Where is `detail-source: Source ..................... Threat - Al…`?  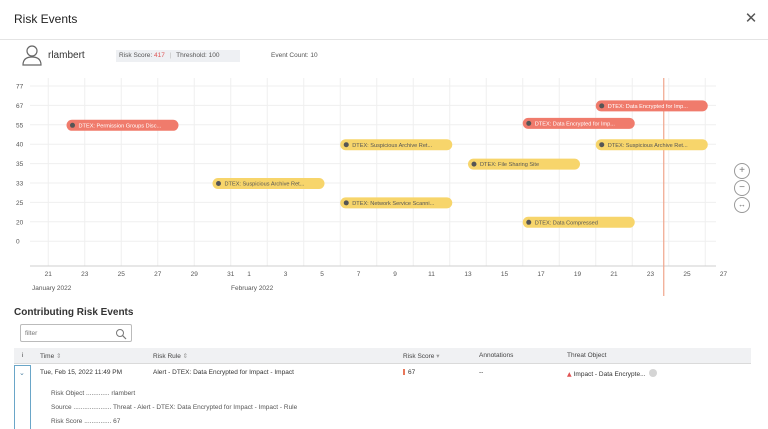 detail-source: Source ..................... Threat - Al… is located at coordinates (174, 407).